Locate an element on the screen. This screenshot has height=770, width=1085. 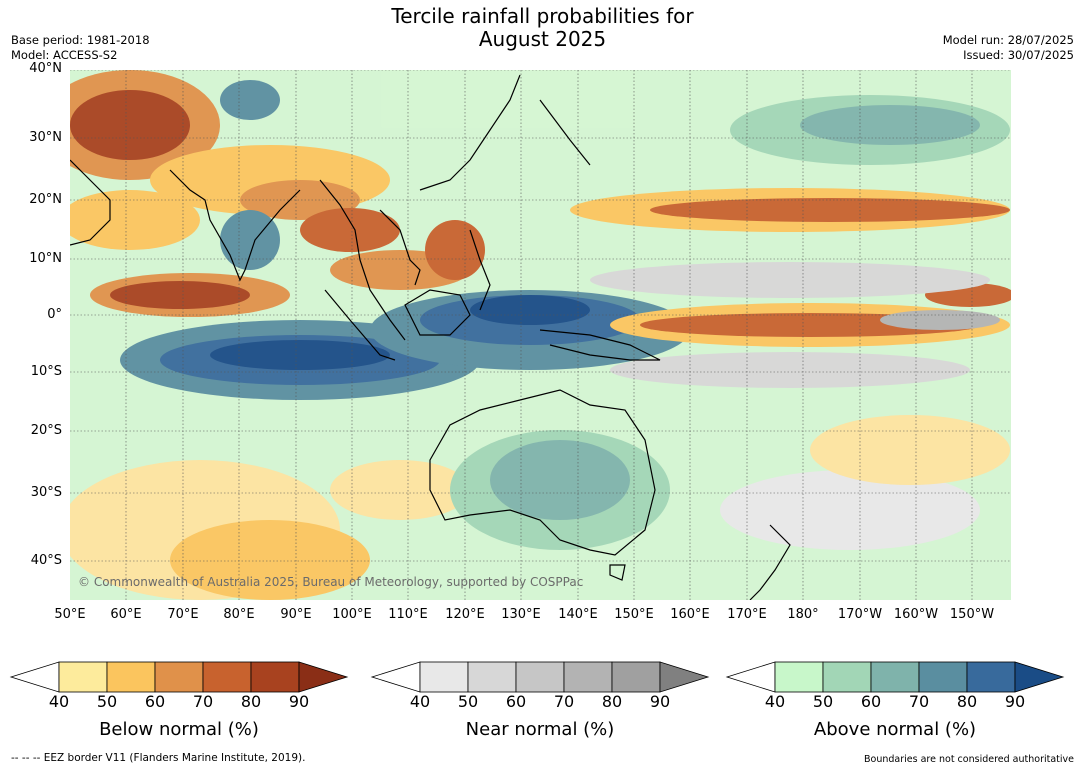
model-name: Model: ACCESS-S2 is located at coordinates (64, 55).